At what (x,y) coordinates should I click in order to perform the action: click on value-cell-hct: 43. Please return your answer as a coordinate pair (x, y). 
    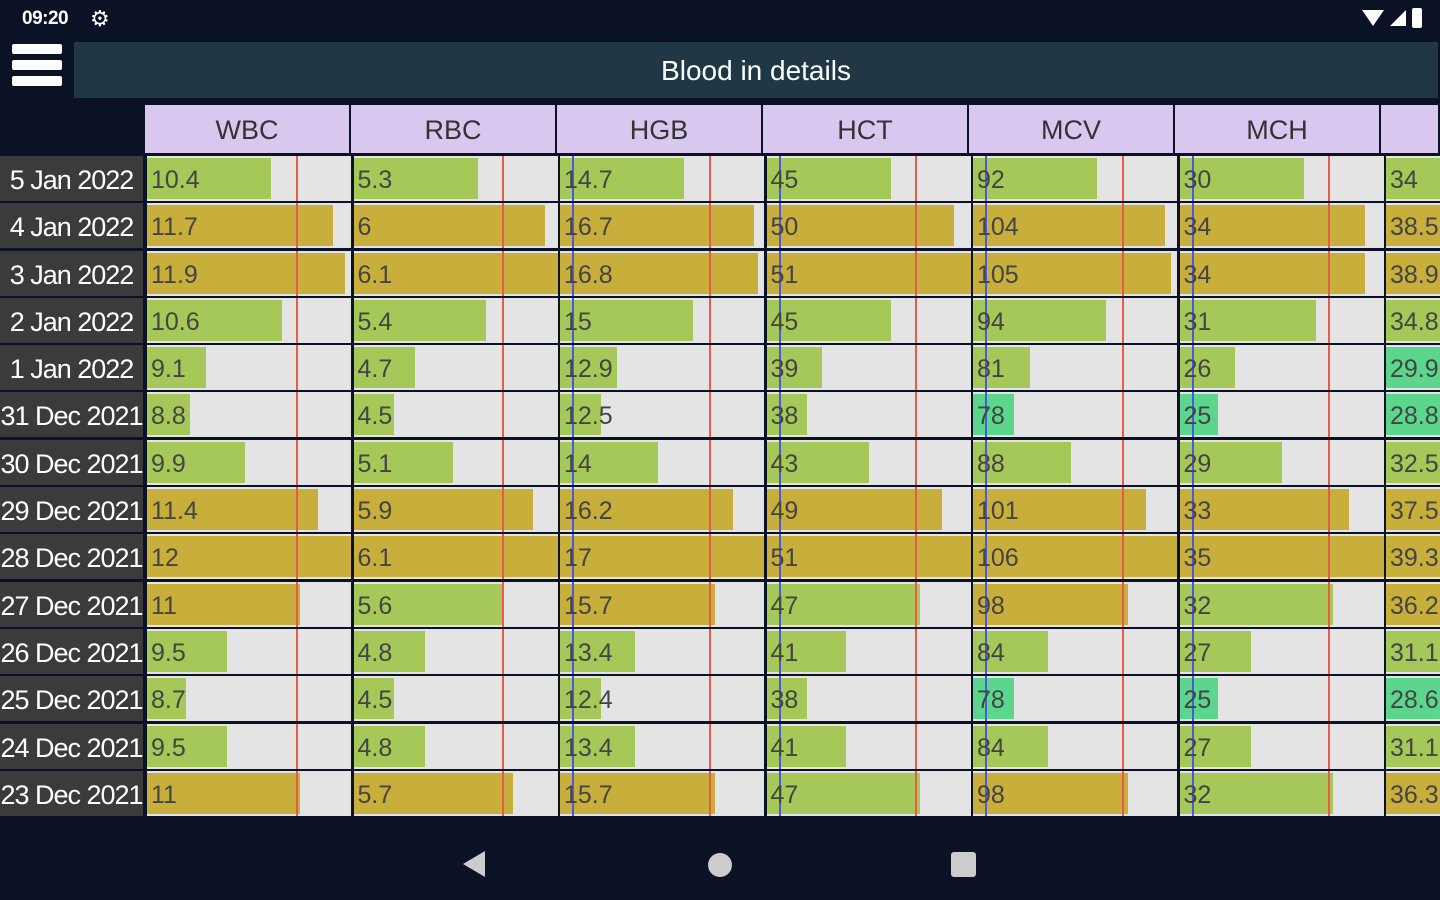
    Looking at the image, I should click on (868, 462).